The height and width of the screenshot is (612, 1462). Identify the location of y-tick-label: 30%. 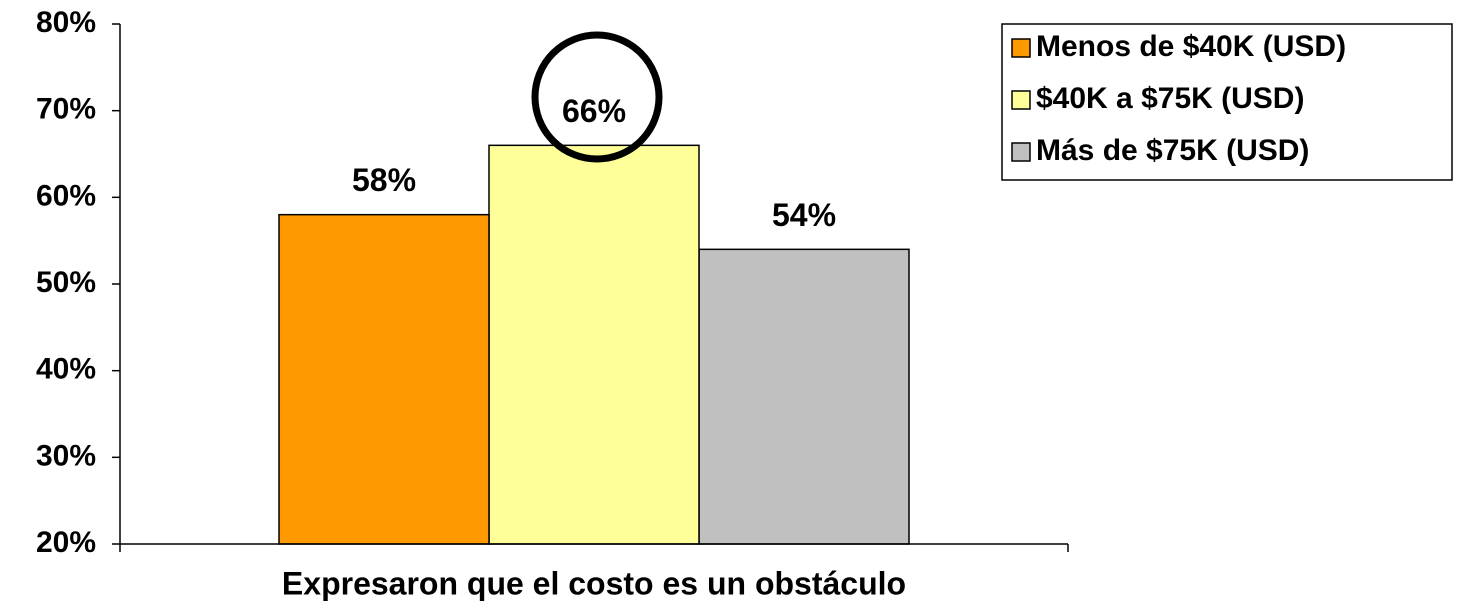
(66, 455).